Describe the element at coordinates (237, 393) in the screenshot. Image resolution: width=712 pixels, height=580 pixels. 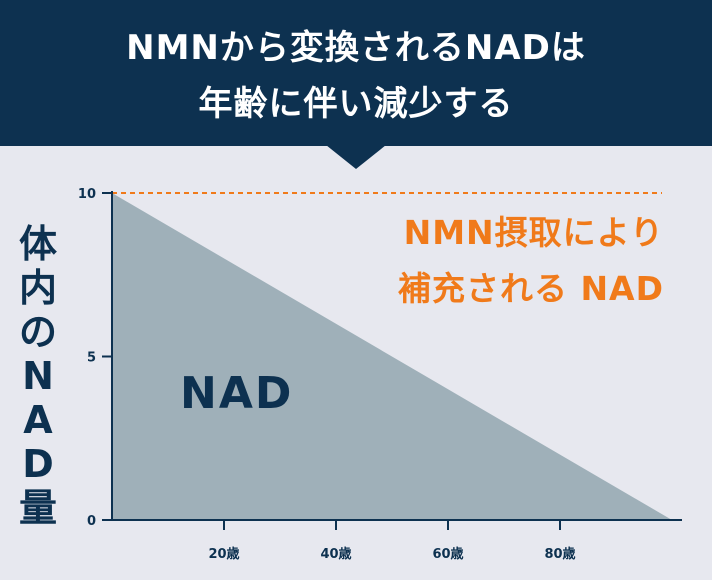
I see `area-label: NAD` at that location.